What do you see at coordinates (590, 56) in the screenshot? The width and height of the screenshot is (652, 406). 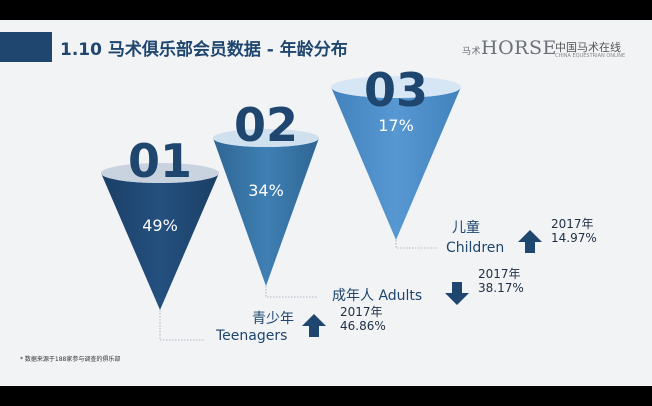 I see `china-equestrian-logo-sub: CHINA EQUESTRIAN ONLINE` at bounding box center [590, 56].